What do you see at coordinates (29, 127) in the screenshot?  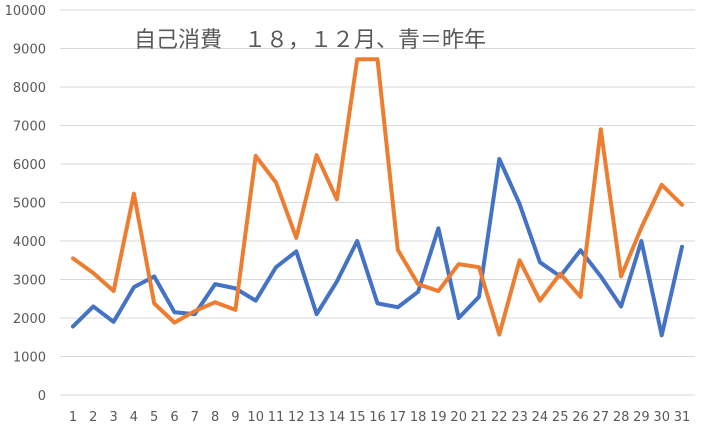 I see `y-tick-label-7: 7000` at bounding box center [29, 127].